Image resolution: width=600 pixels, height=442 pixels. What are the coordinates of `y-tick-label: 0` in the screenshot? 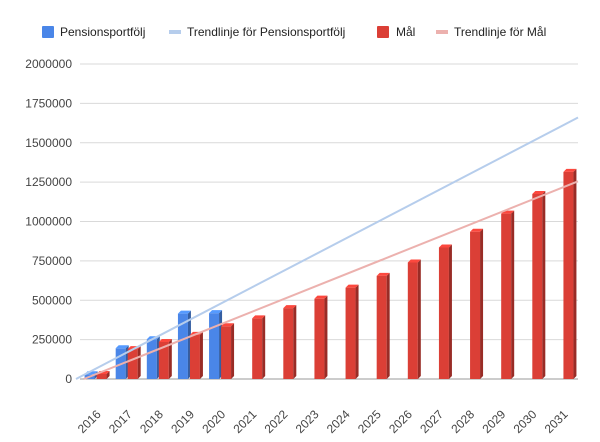 It's located at (68, 379).